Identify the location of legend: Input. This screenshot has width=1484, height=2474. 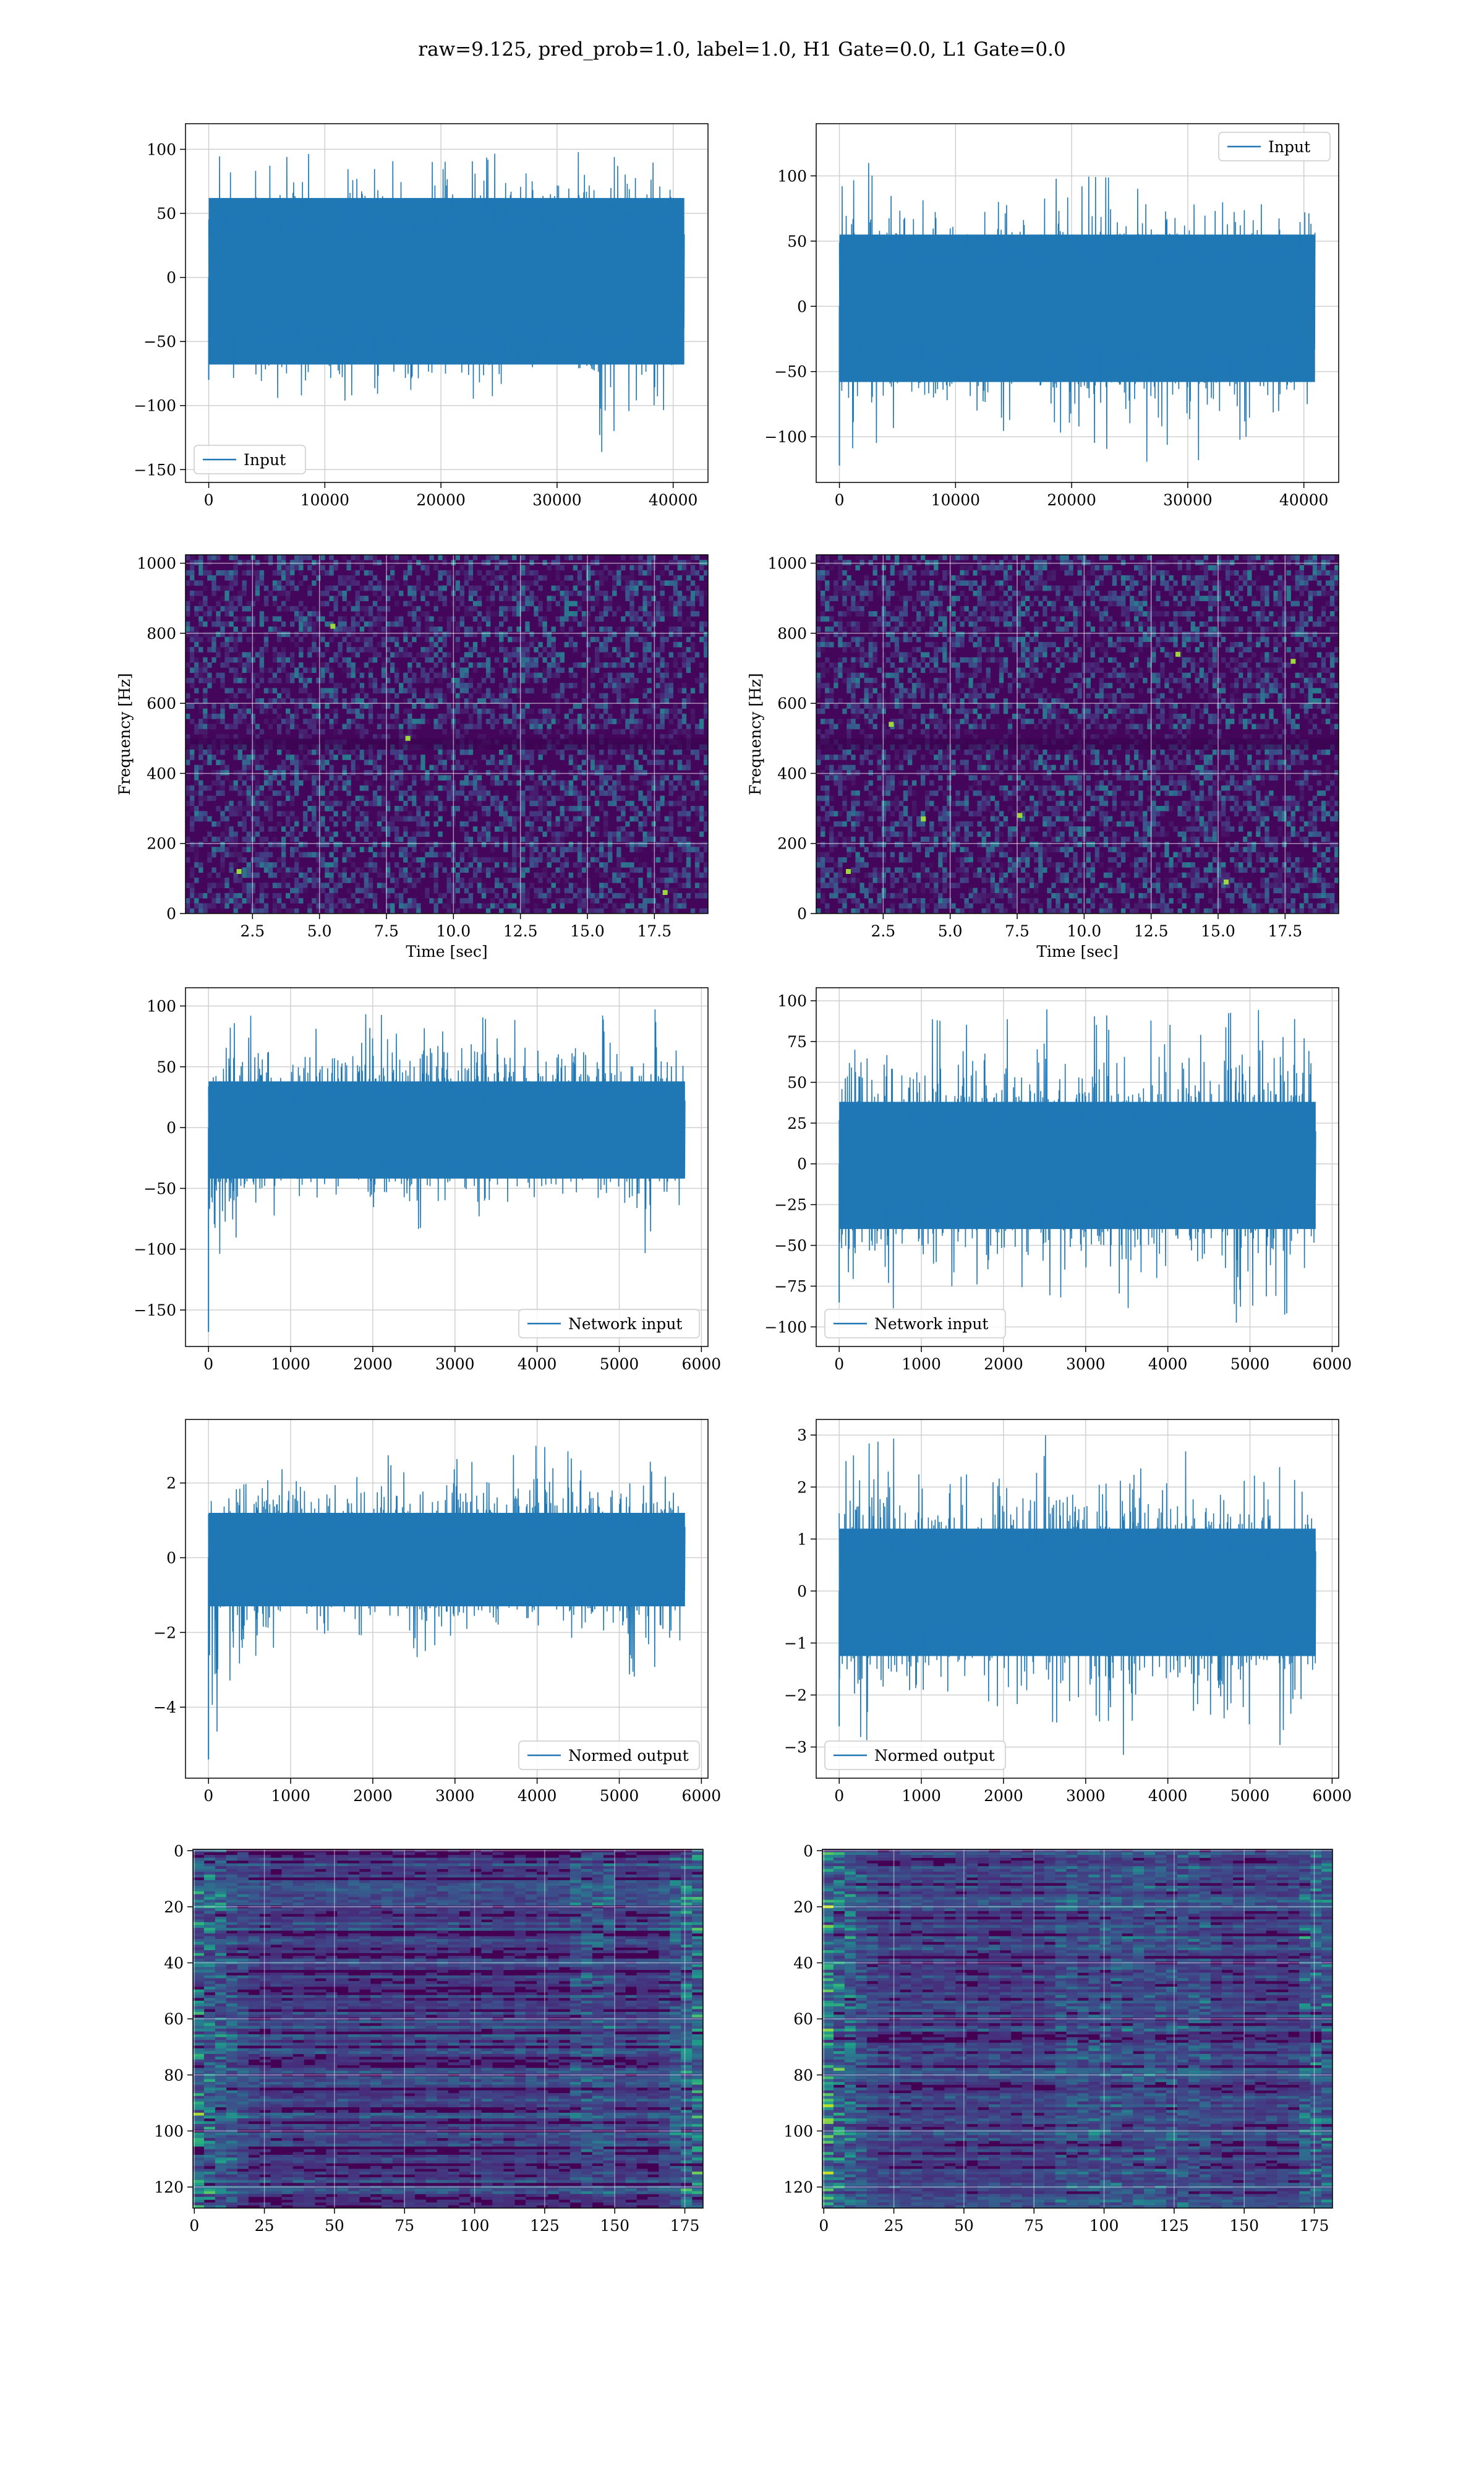
(250, 459).